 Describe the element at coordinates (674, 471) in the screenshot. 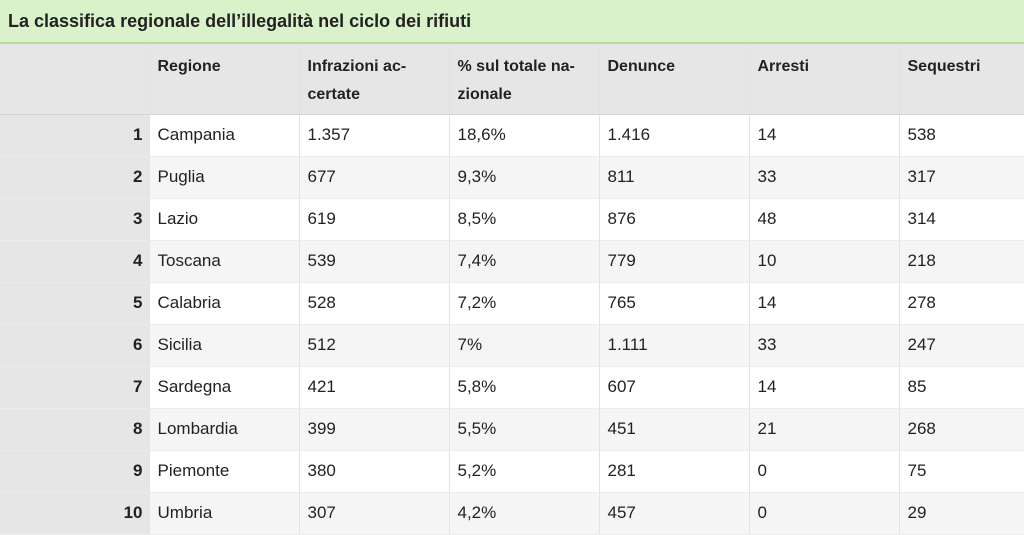

I see `complaints-cell: 281` at that location.